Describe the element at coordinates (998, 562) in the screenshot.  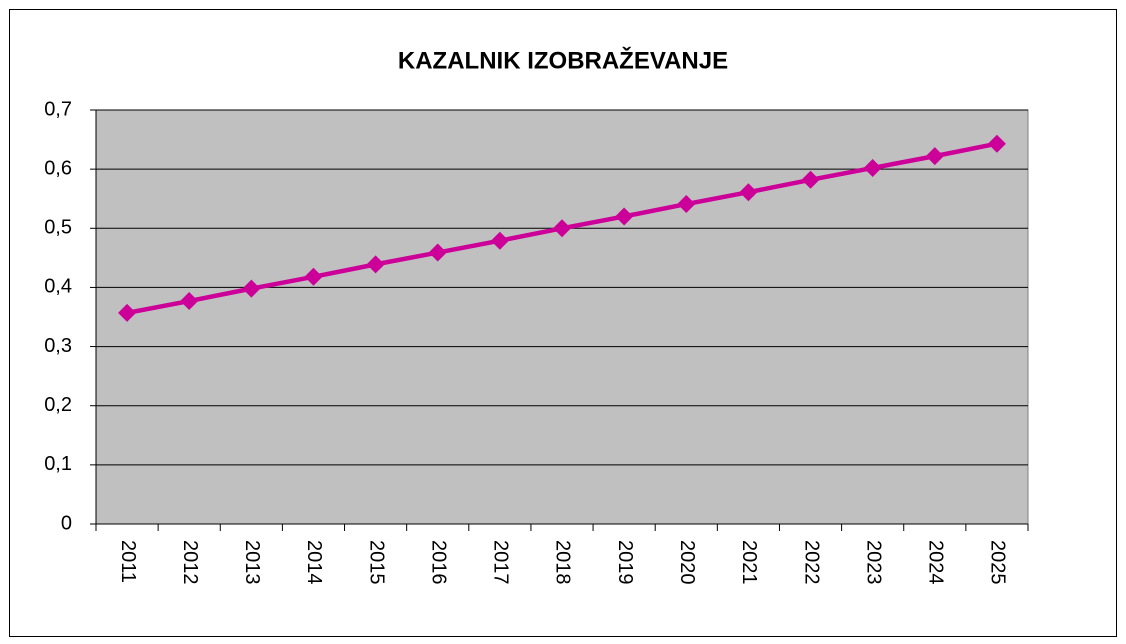
I see `x-tick-label: 2025` at that location.